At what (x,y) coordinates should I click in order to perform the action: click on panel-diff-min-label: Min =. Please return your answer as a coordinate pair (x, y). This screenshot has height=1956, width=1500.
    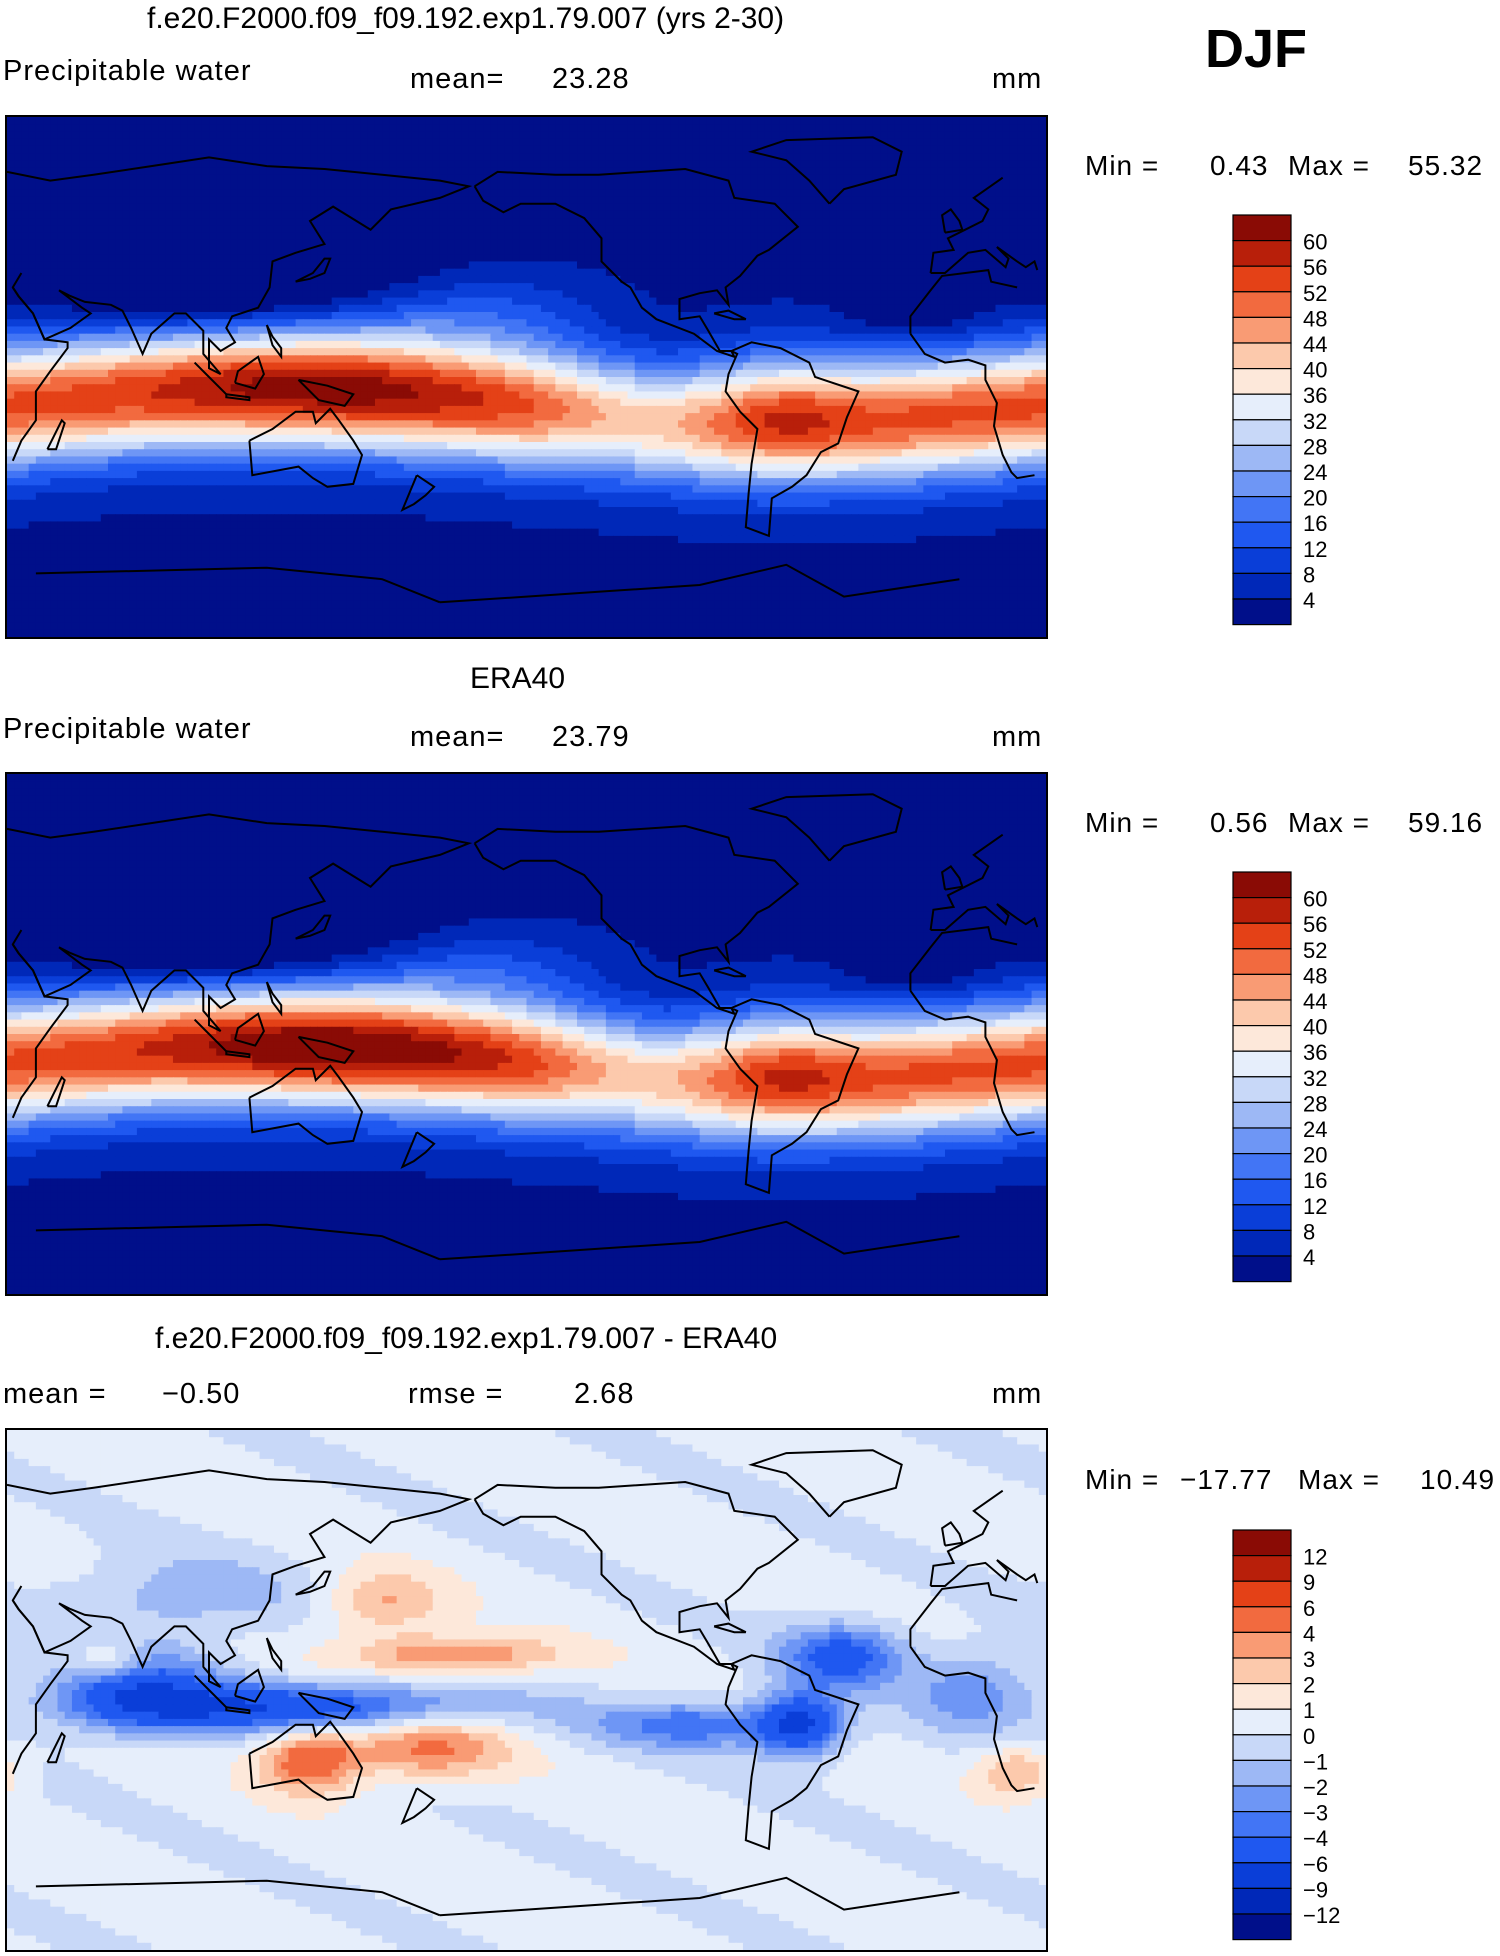
    Looking at the image, I should click on (1122, 1480).